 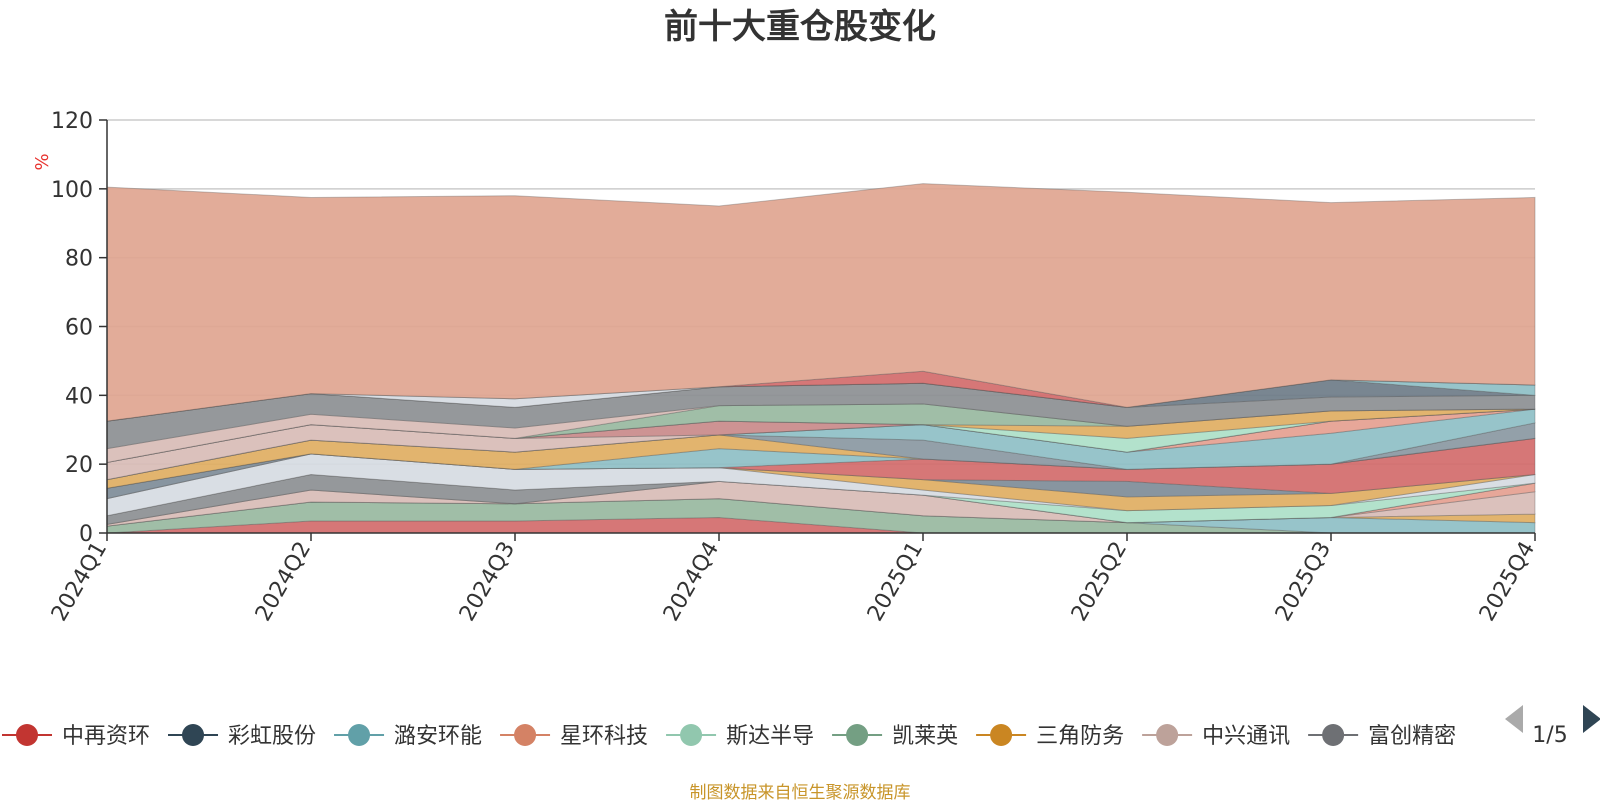 What do you see at coordinates (1412, 736) in the screenshot?
I see `legend-label: 富创精密` at bounding box center [1412, 736].